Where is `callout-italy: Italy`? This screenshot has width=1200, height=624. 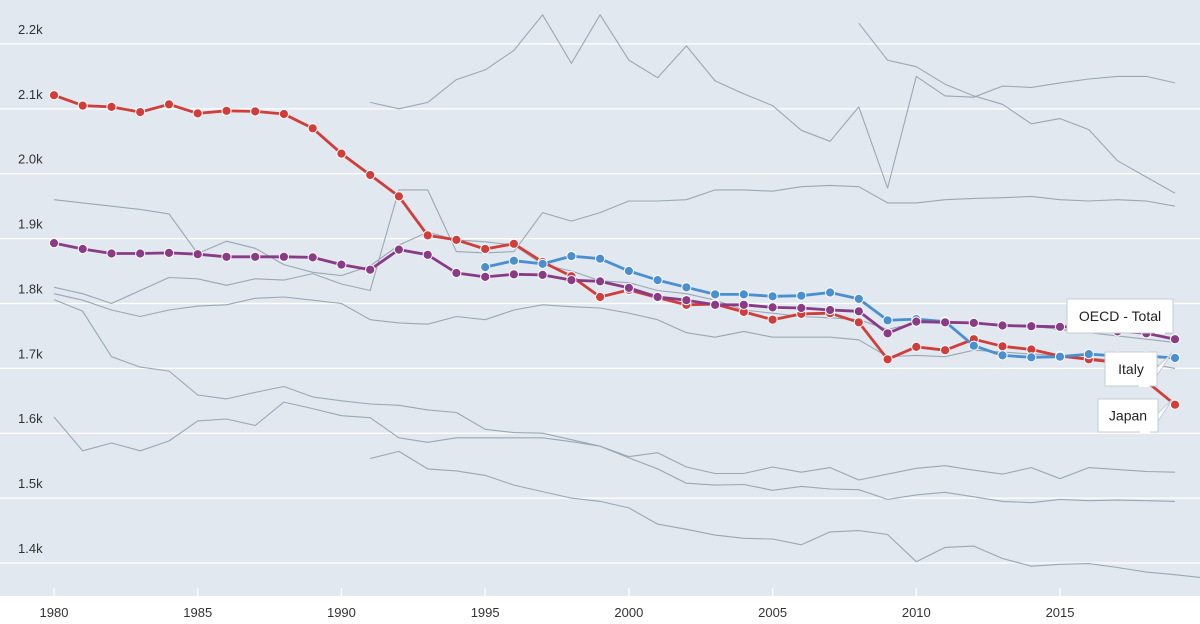 callout-italy: Italy is located at coordinates (1138, 369).